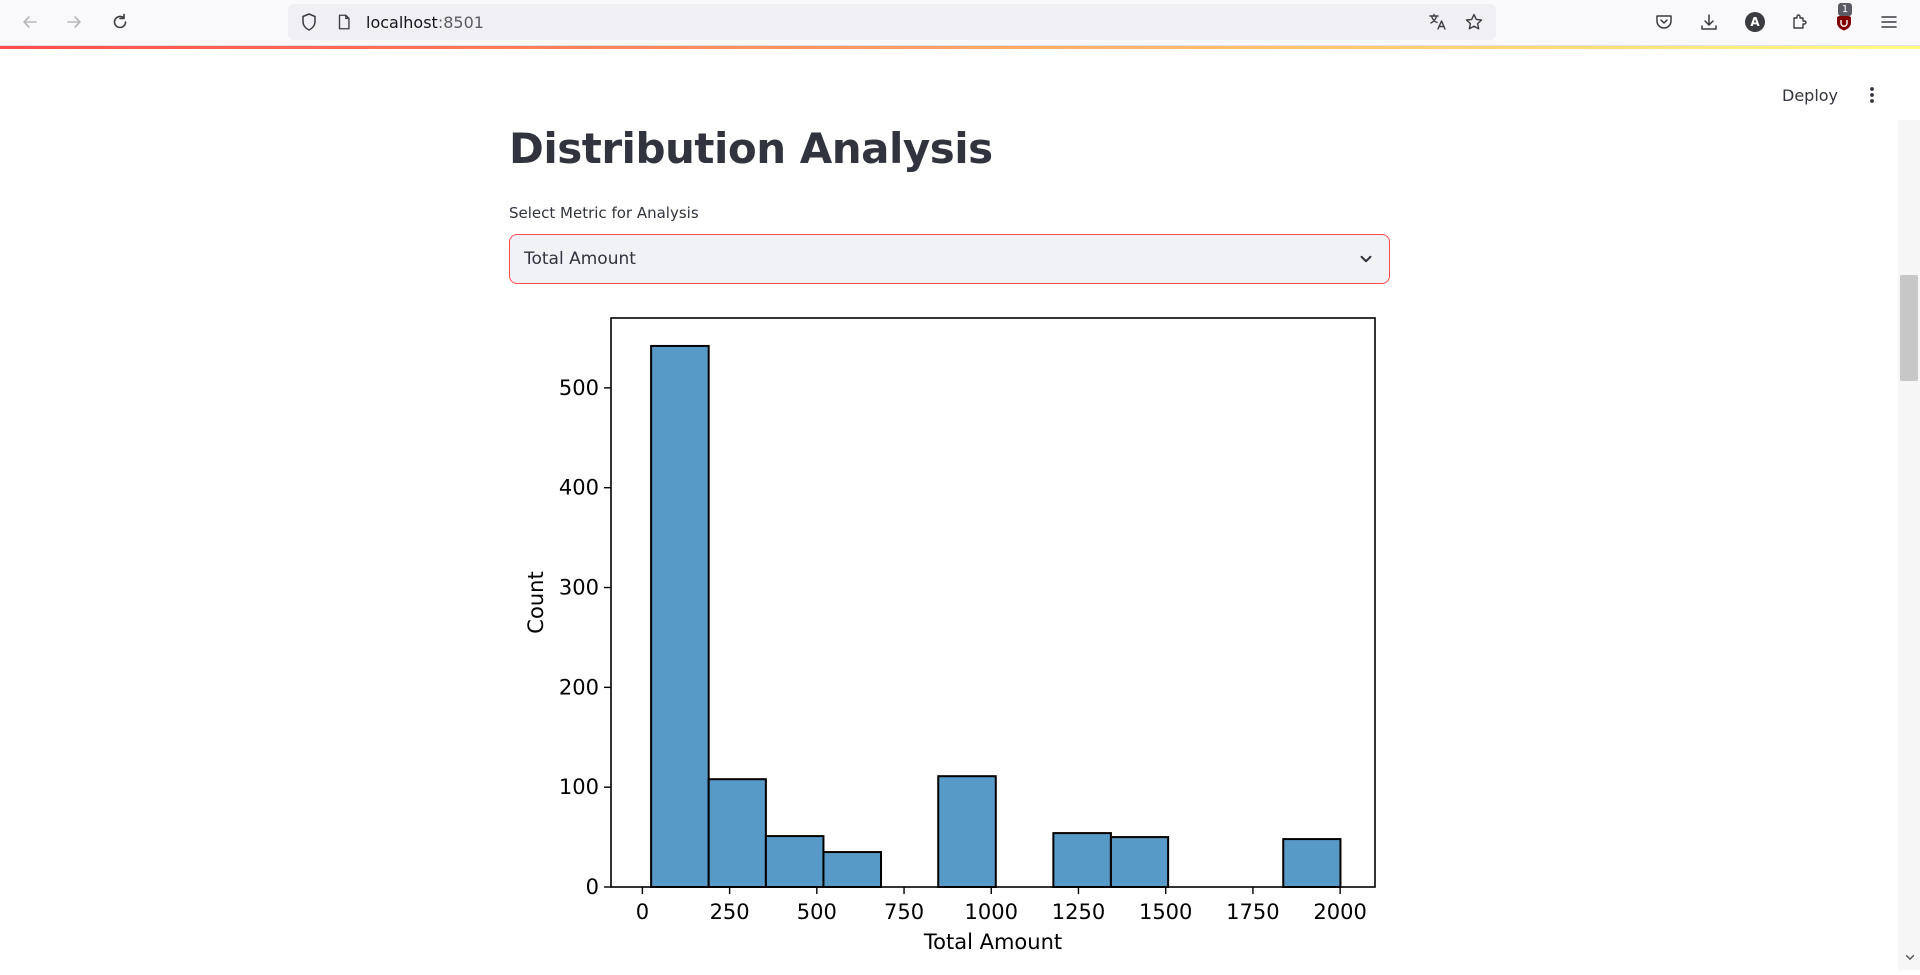 The image size is (1920, 975). I want to click on back-button, so click(30, 22).